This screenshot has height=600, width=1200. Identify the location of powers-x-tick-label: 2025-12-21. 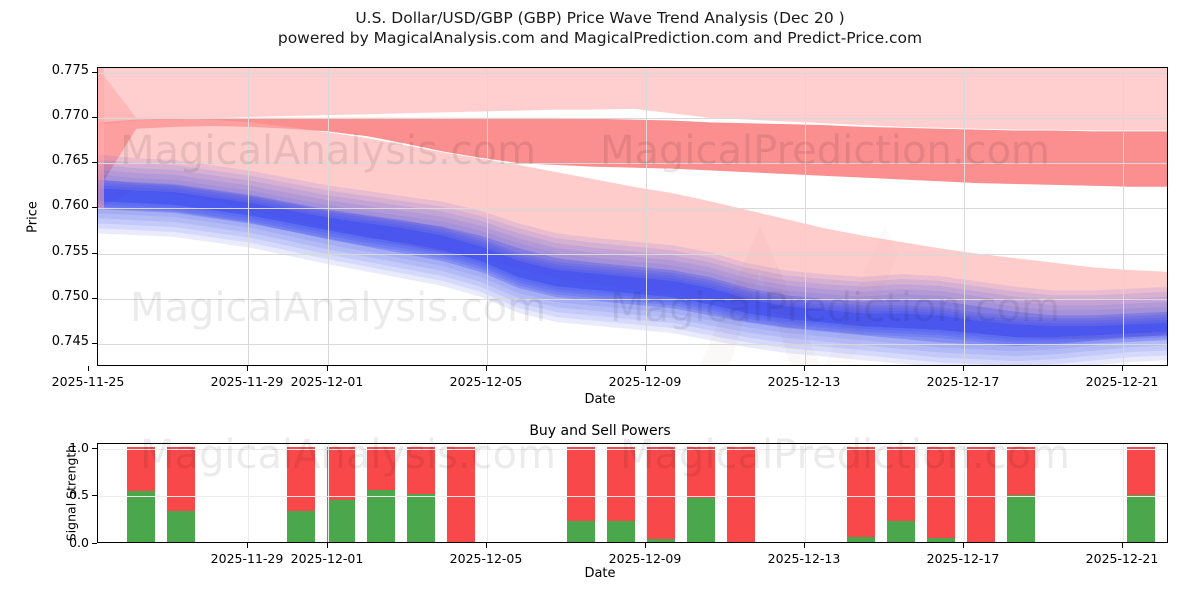
(1122, 558).